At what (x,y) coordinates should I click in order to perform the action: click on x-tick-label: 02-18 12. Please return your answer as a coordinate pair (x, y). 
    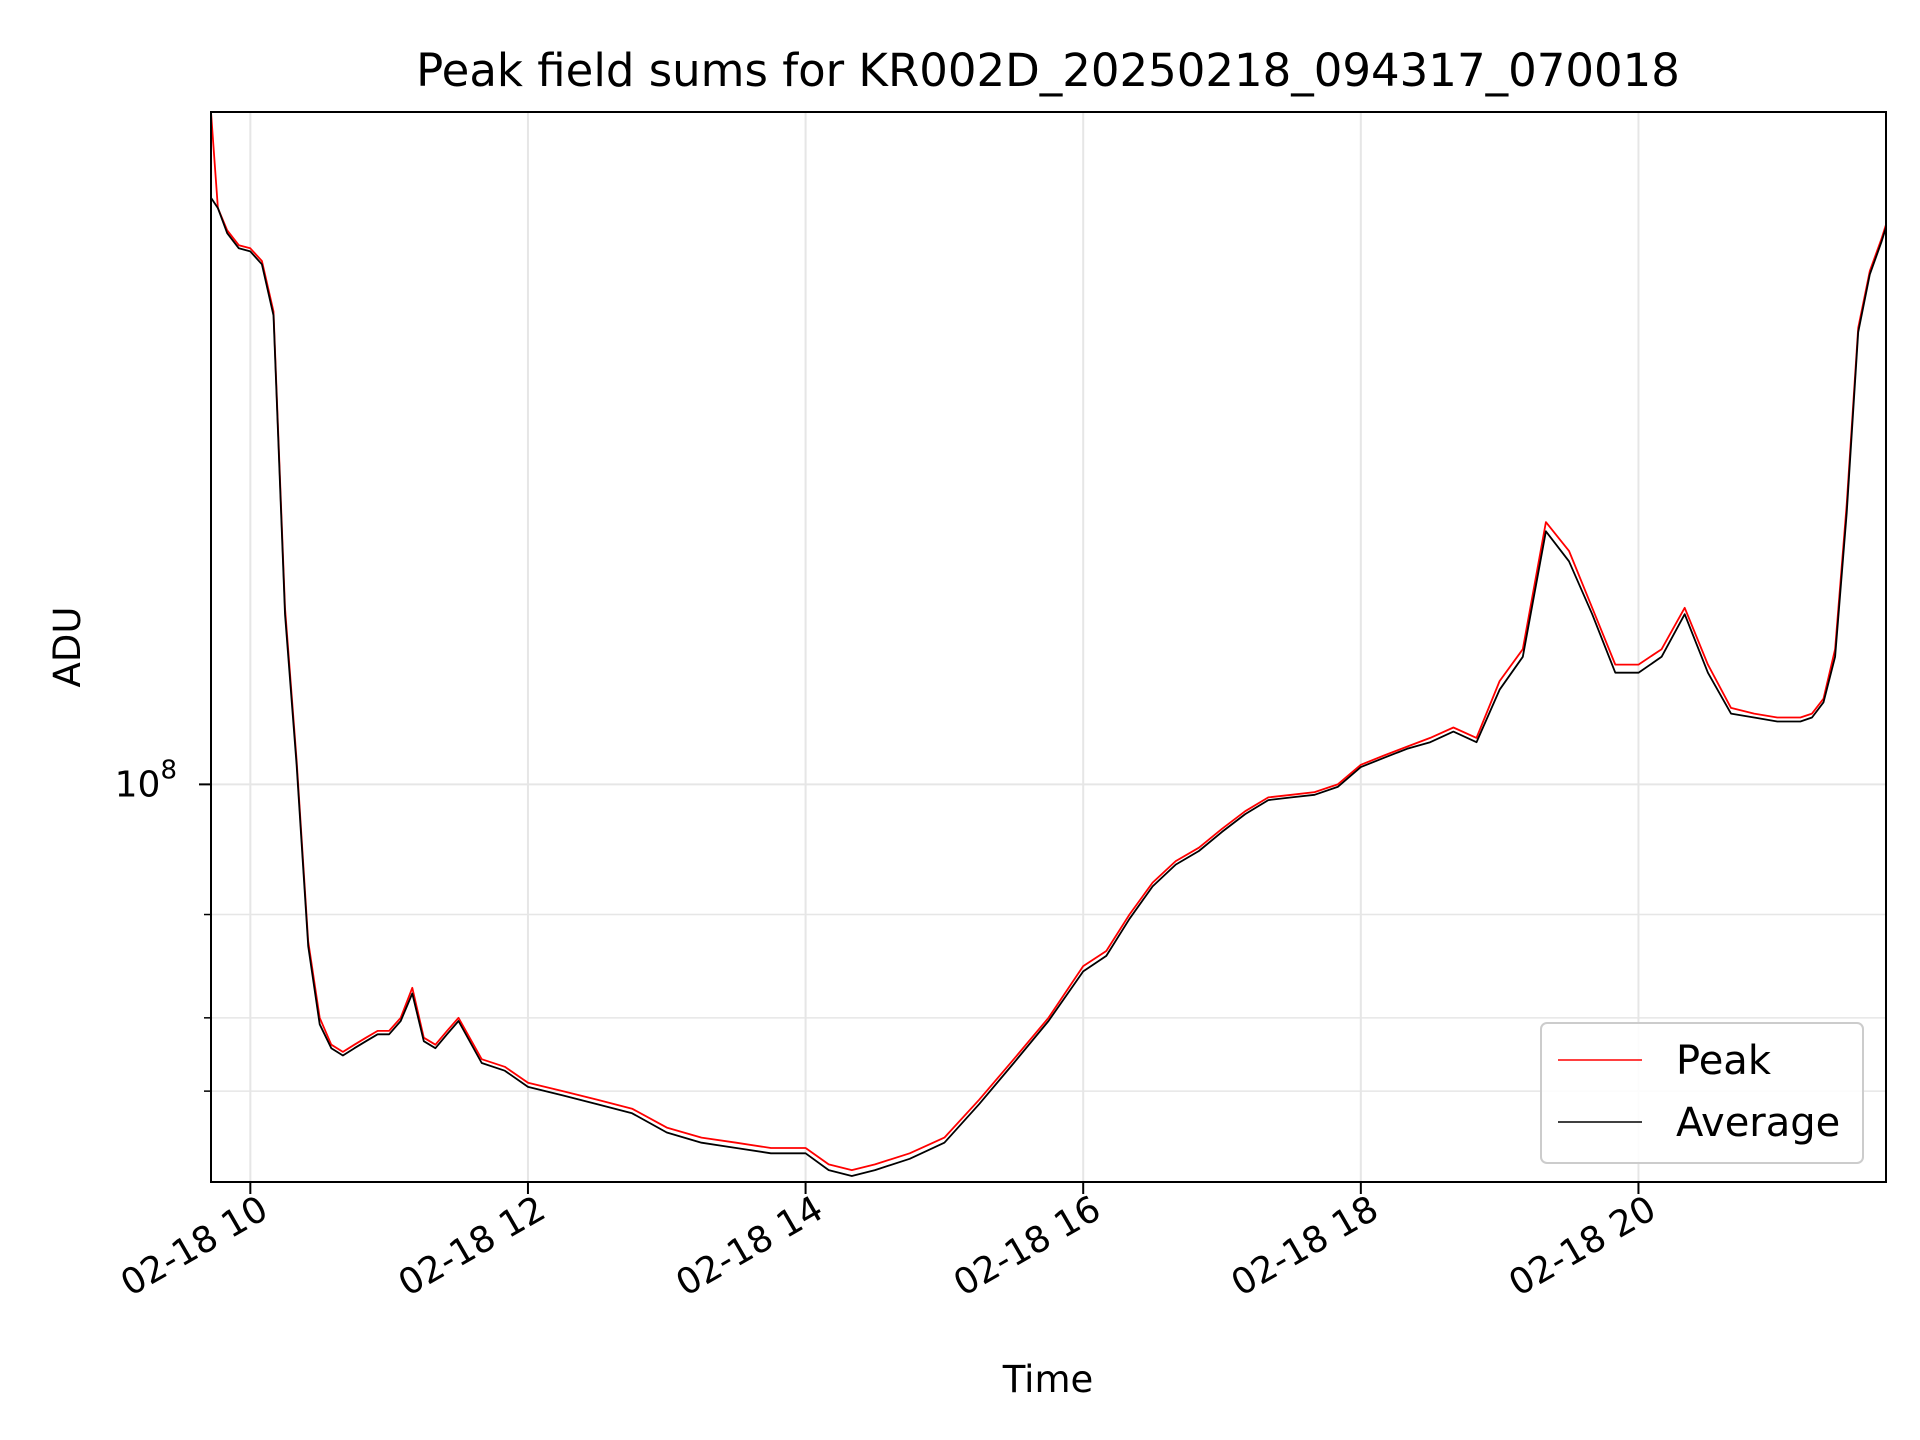
    Looking at the image, I should click on (472, 1246).